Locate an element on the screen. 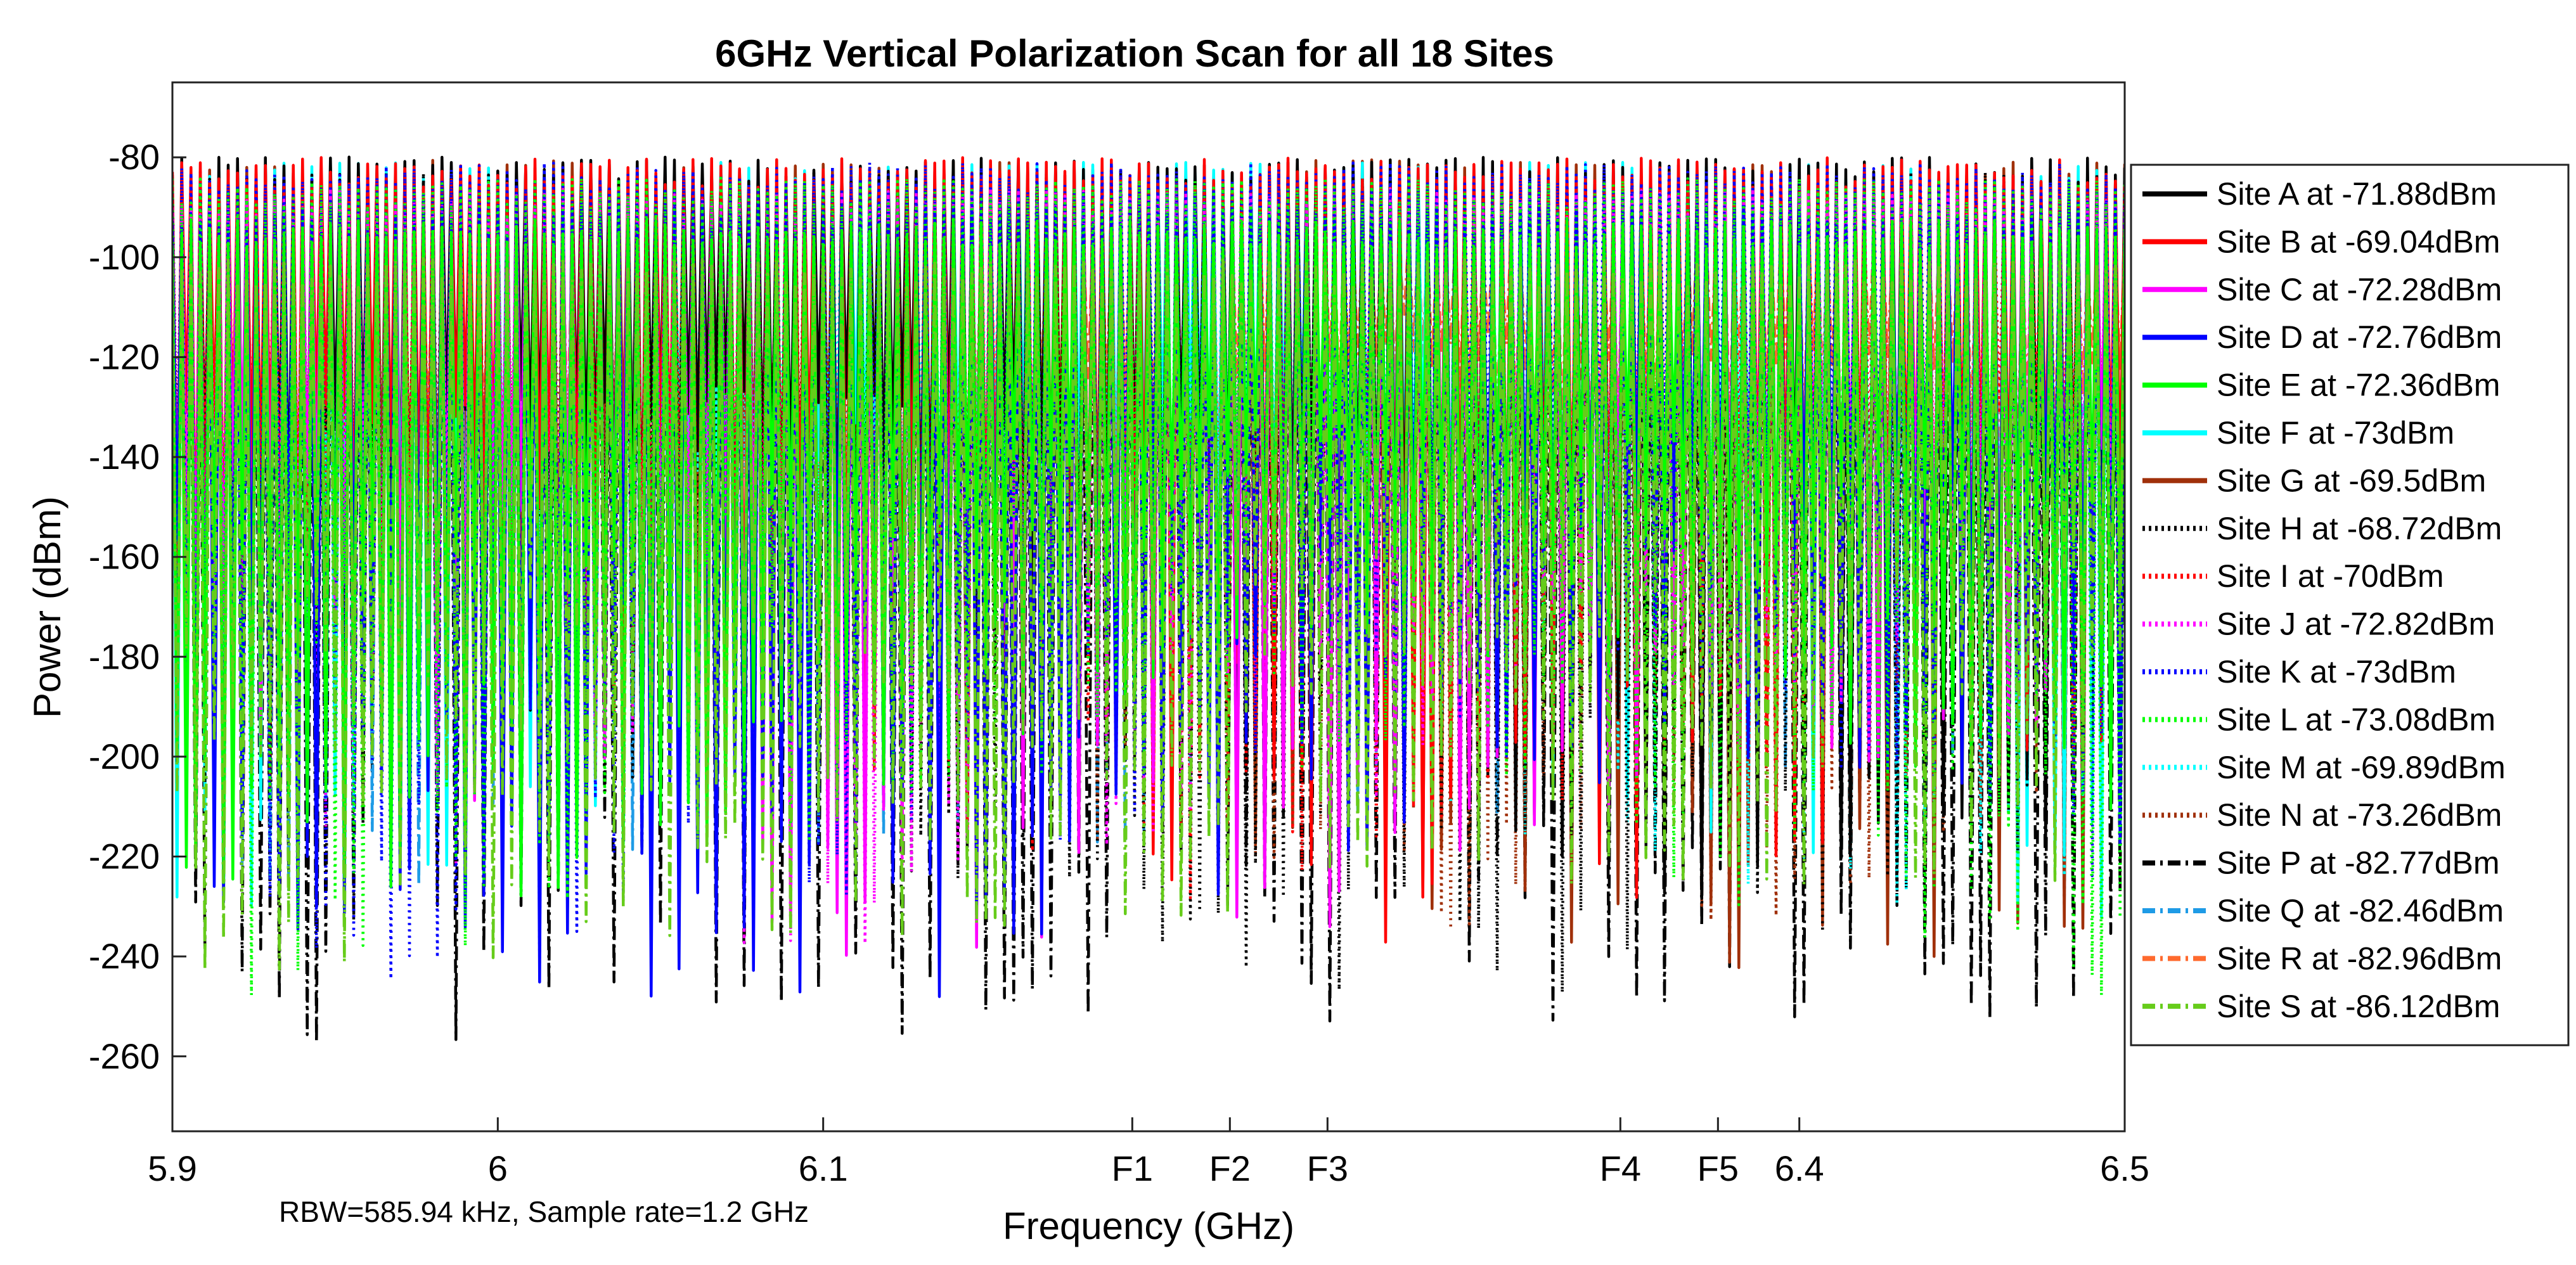 This screenshot has width=2576, height=1265. rbw-annotation: RBW=585.94 kHz, Sample rate=1.2 GHz is located at coordinates (544, 1211).